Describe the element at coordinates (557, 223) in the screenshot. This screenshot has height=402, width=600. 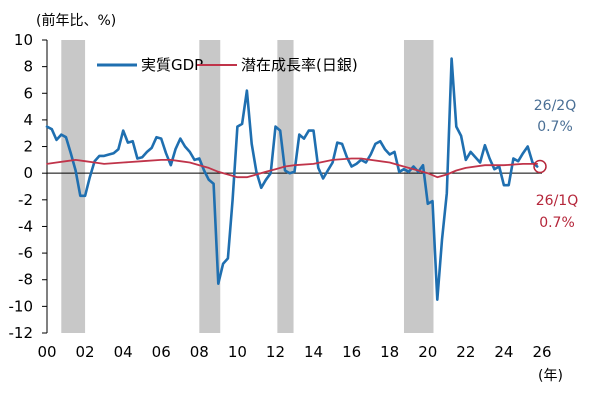
I see `annotation-26-1q-value: 0.7%` at that location.